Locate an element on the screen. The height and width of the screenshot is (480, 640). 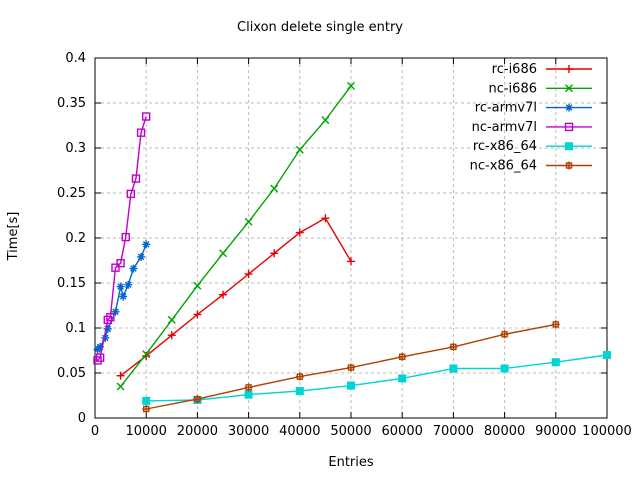
x-tick-label: 50000 is located at coordinates (350, 431).